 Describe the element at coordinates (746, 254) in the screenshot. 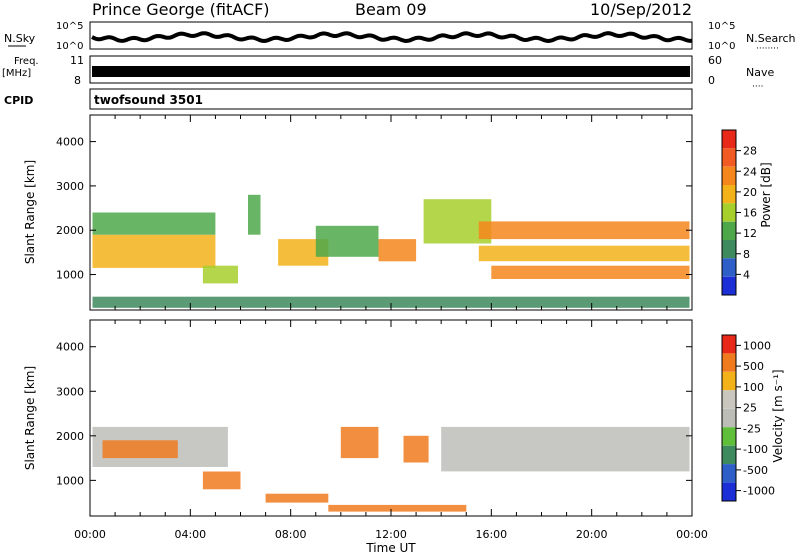

I see `colorbar-tick-label: 8` at that location.